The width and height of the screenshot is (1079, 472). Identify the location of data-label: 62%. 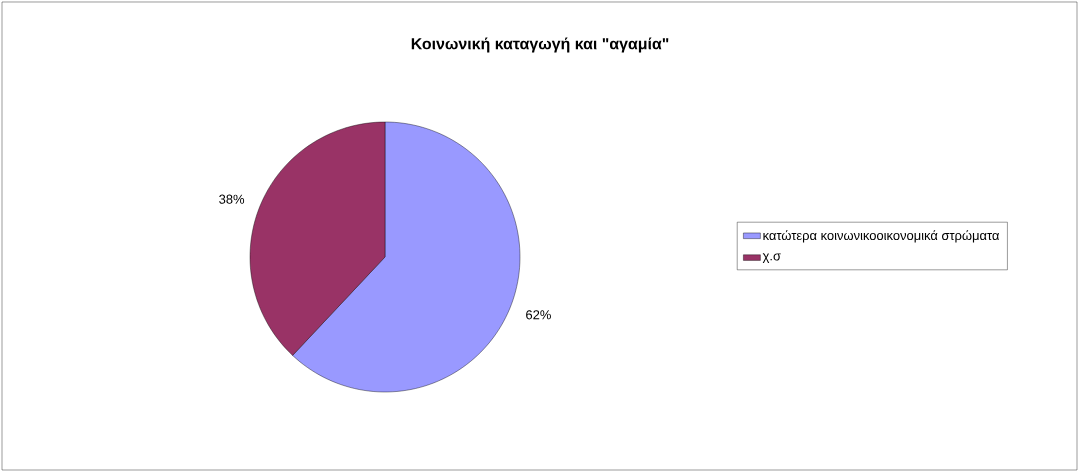
(538, 315).